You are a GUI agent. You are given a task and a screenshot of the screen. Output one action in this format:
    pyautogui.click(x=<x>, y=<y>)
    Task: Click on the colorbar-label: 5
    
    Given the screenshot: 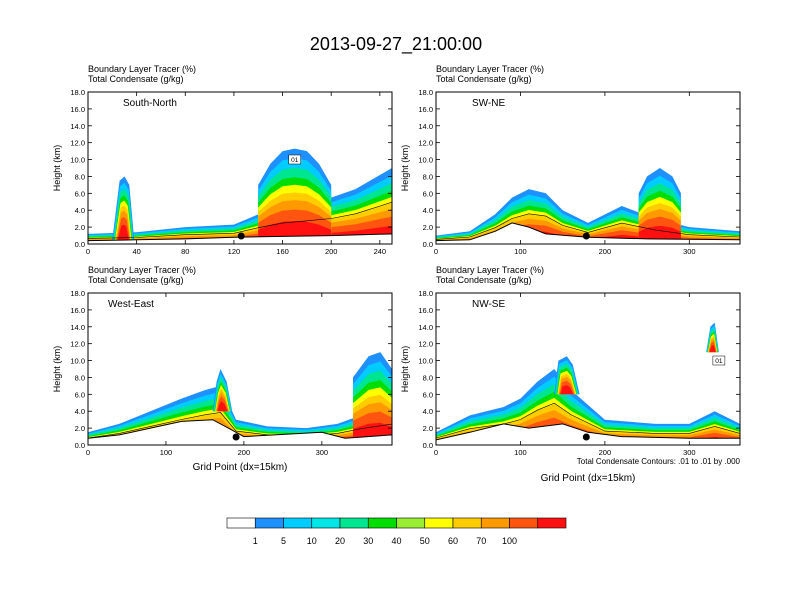 What is the action you would take?
    pyautogui.click(x=283, y=541)
    